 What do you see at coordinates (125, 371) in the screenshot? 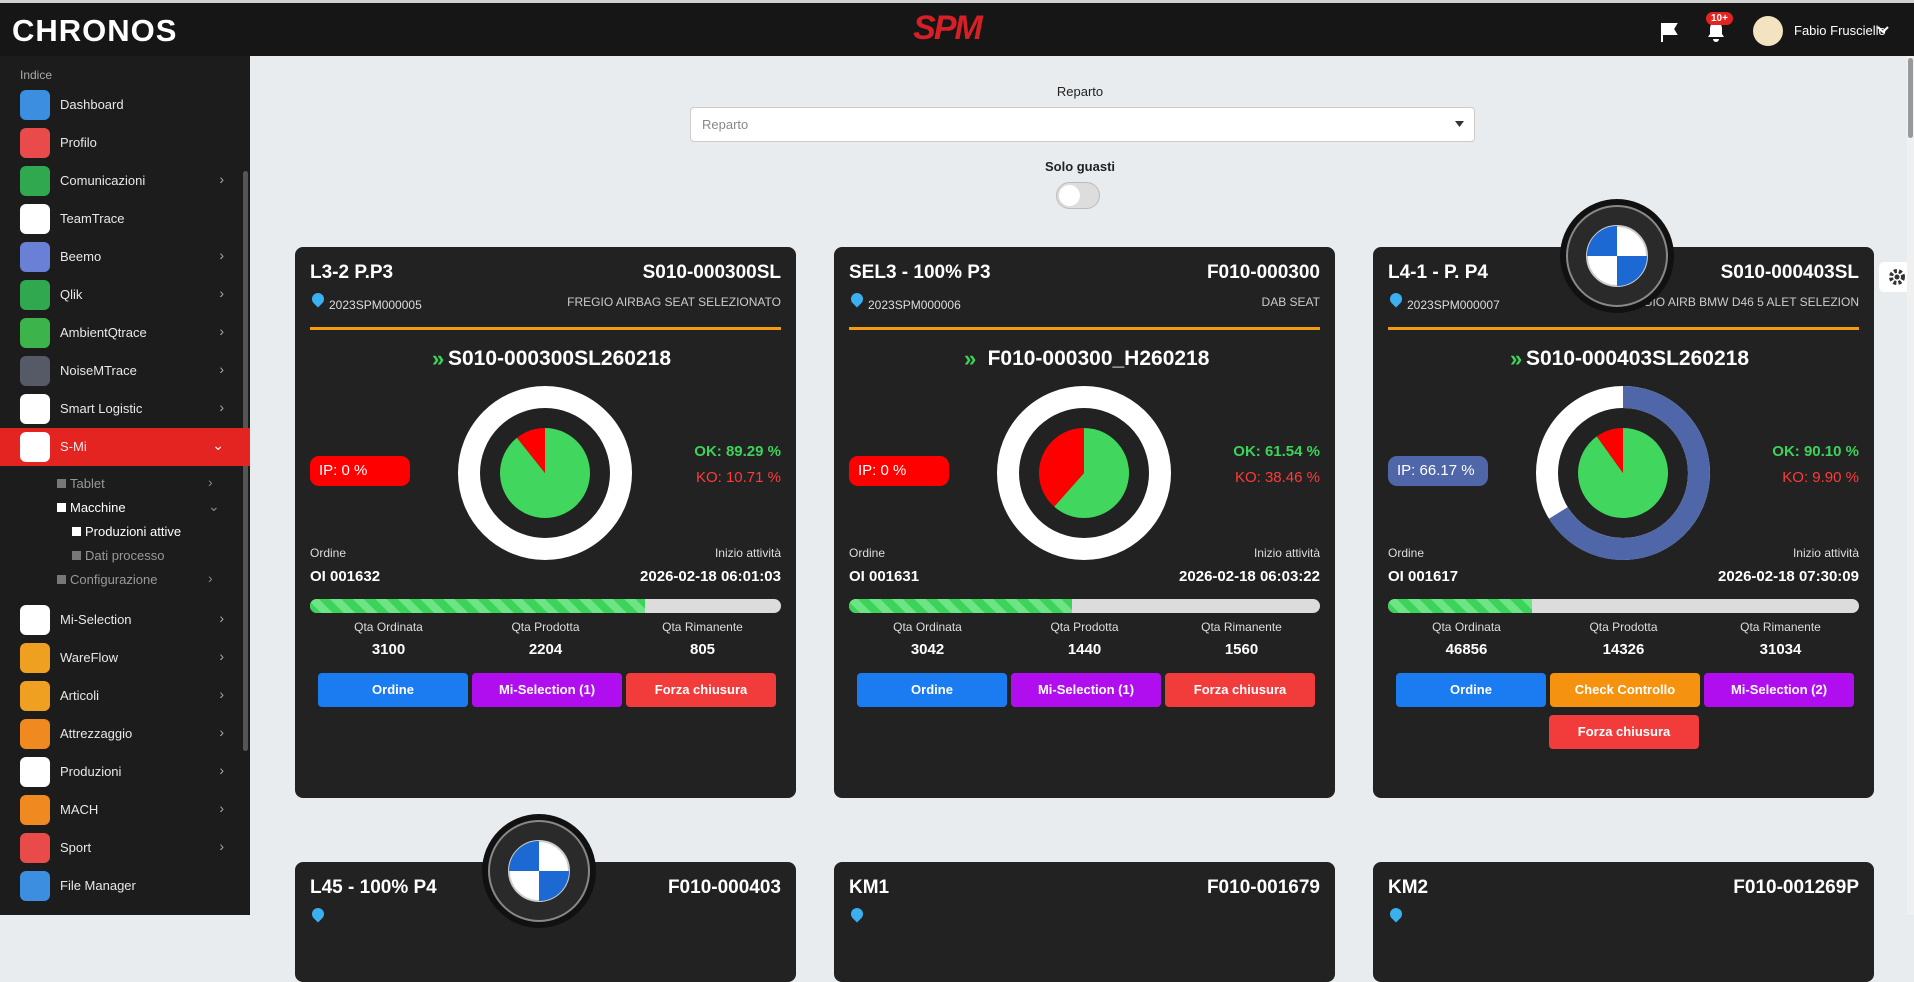
I see `menu-item: NoiseMTrace ›` at bounding box center [125, 371].